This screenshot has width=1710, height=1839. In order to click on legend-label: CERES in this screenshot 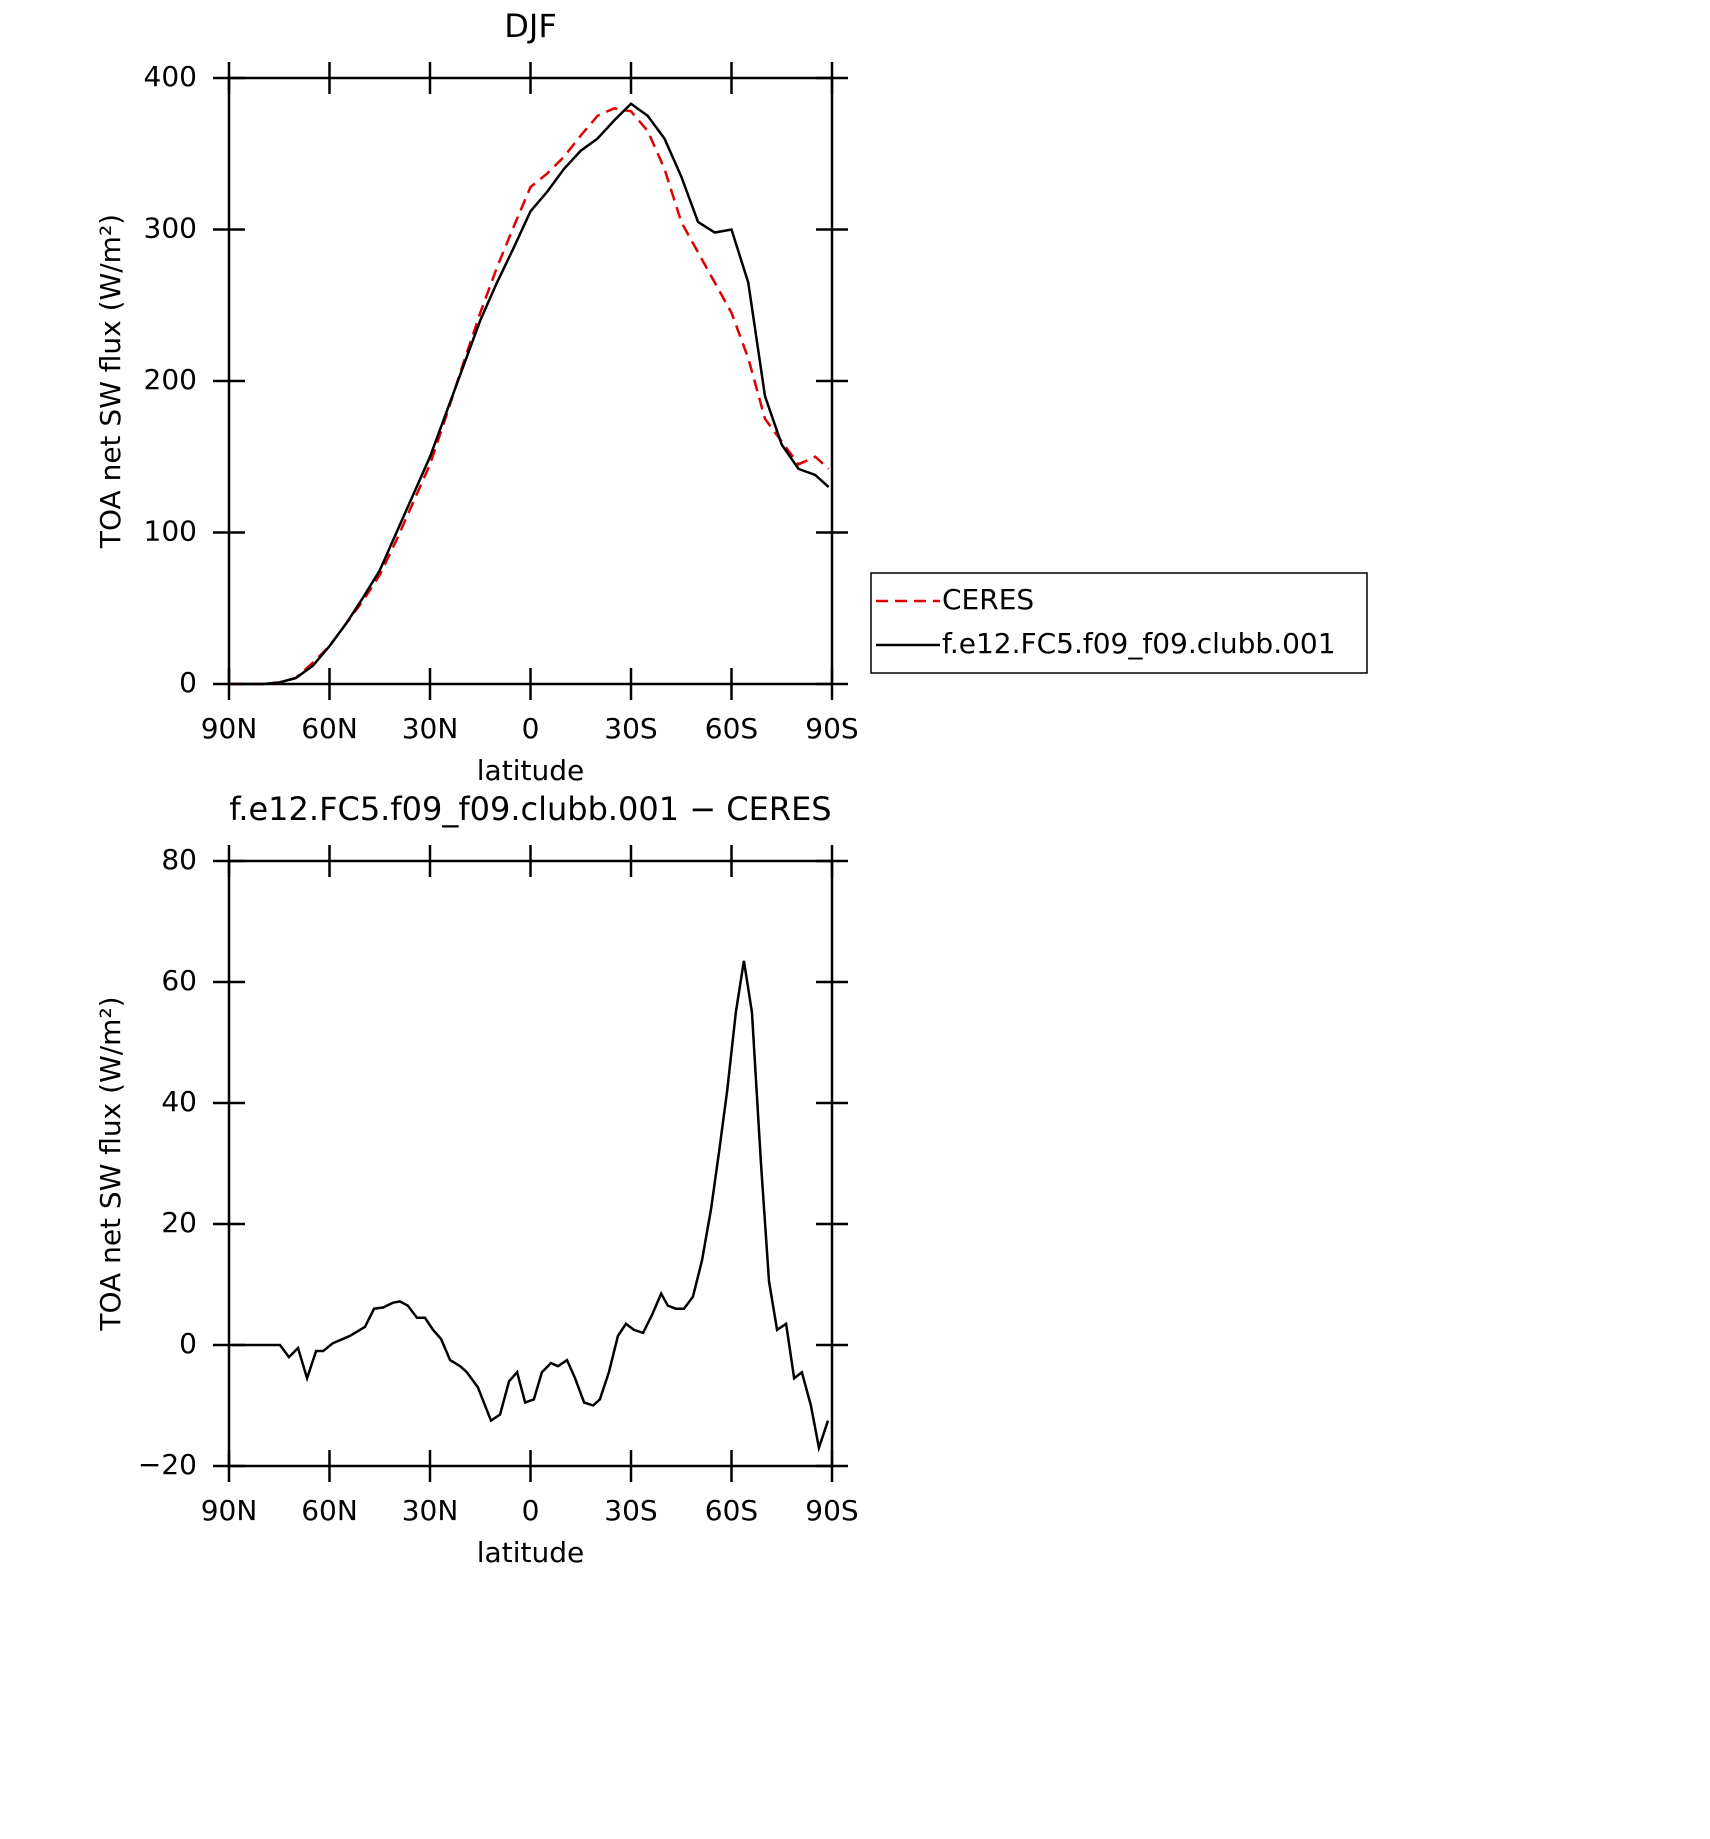, I will do `click(988, 599)`.